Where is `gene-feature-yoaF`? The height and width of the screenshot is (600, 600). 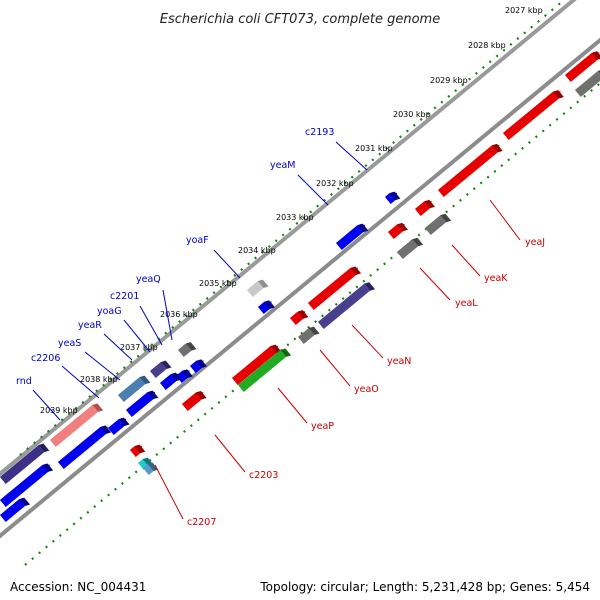
gene-feature-yoaF is located at coordinates (258, 288).